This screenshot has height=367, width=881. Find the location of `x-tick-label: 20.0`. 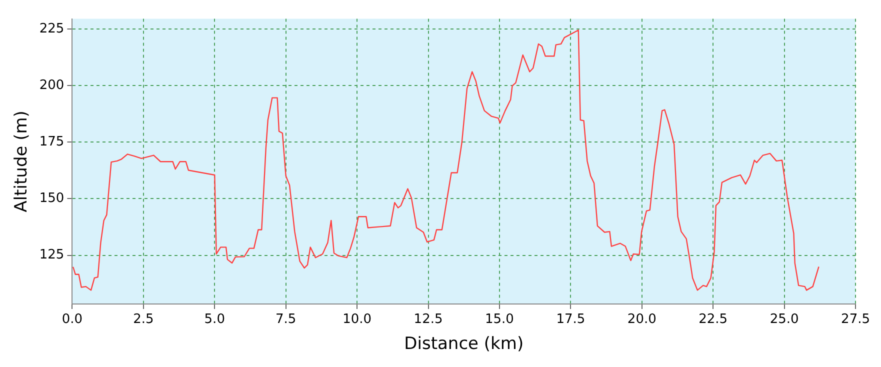

x-tick-label: 20.0 is located at coordinates (641, 320).